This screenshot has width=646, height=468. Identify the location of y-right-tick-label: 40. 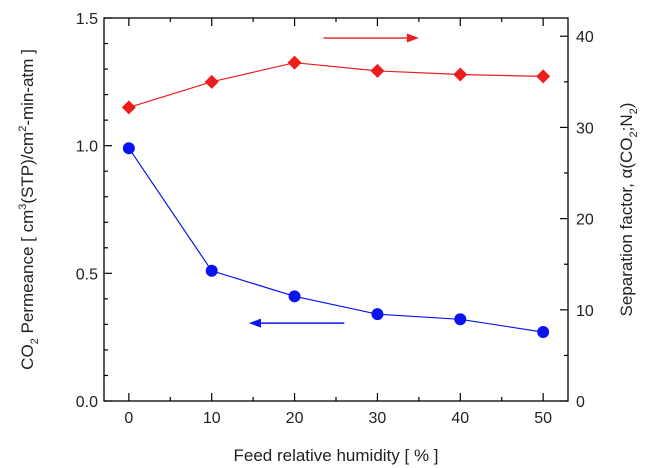
(585, 37).